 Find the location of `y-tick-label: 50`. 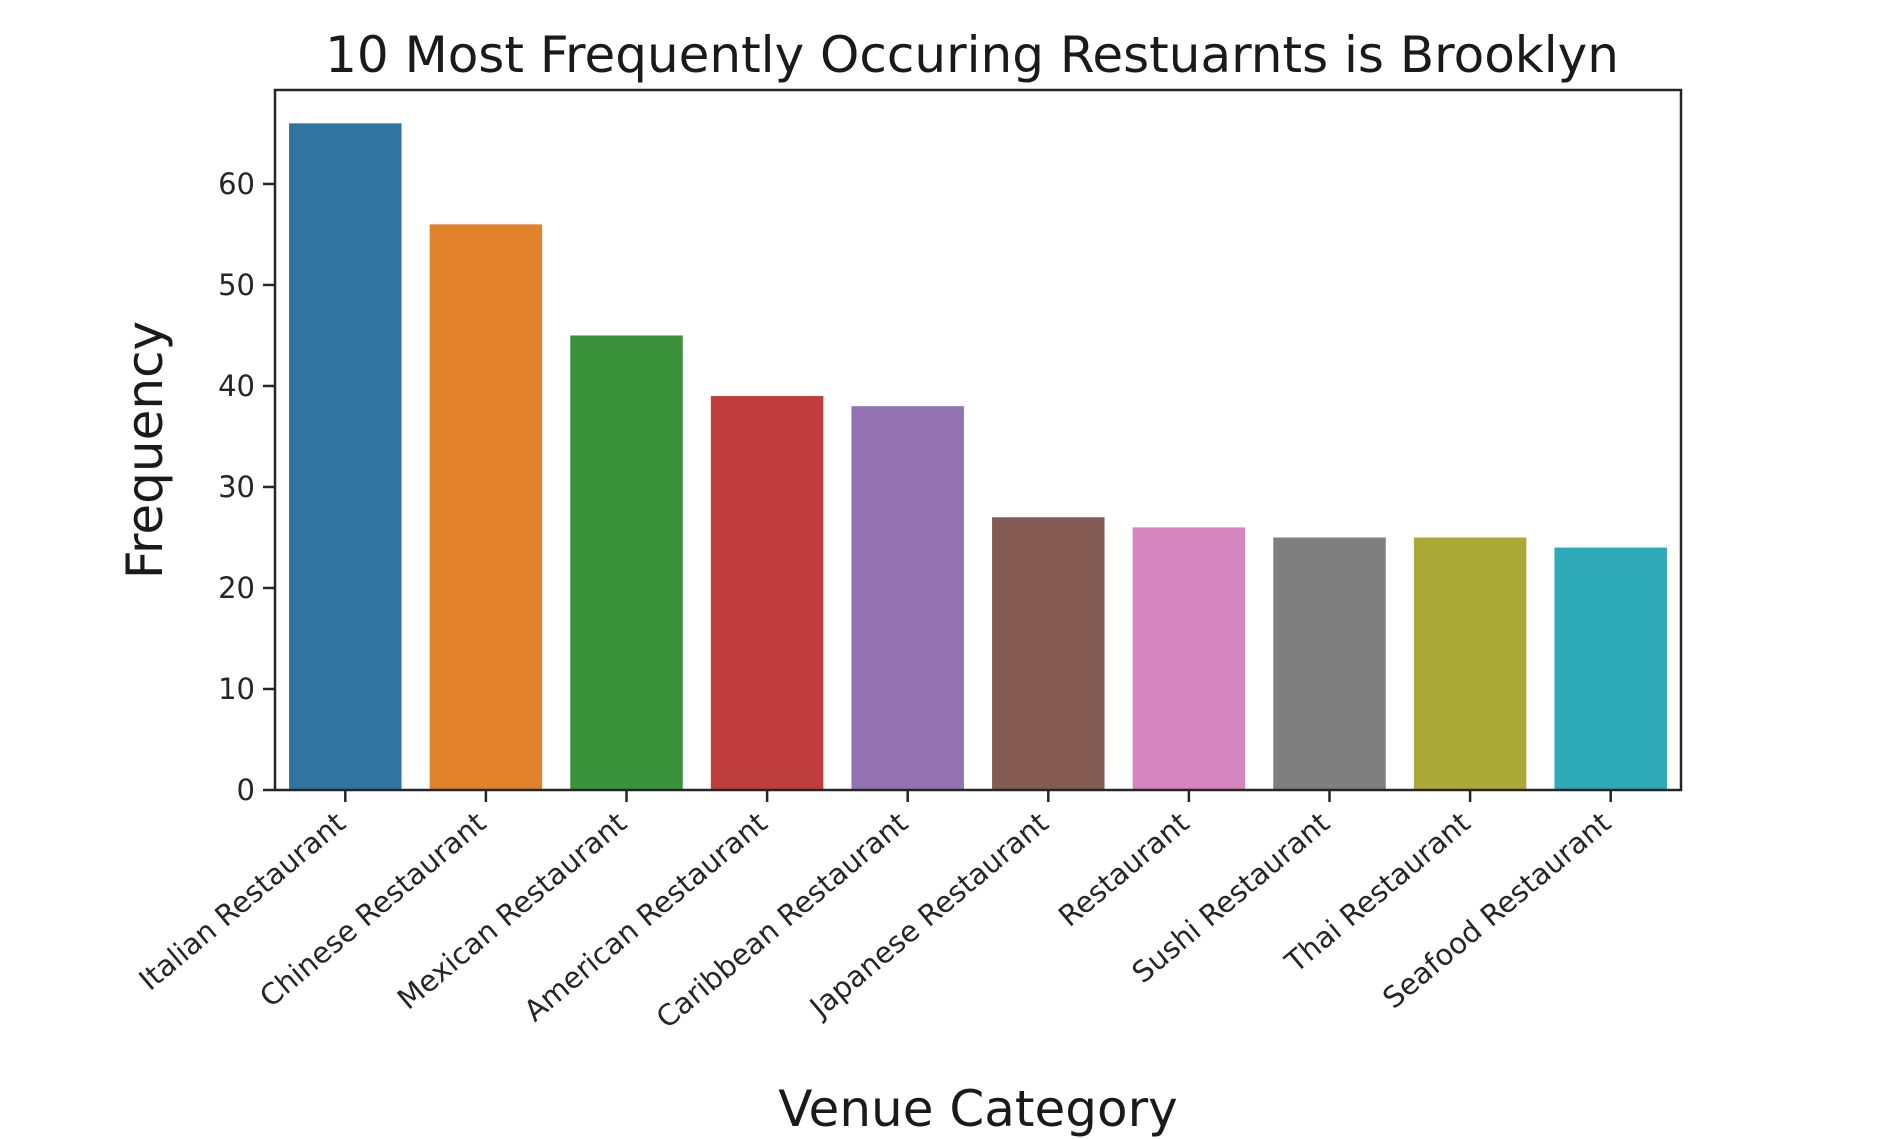

y-tick-label: 50 is located at coordinates (236, 285).